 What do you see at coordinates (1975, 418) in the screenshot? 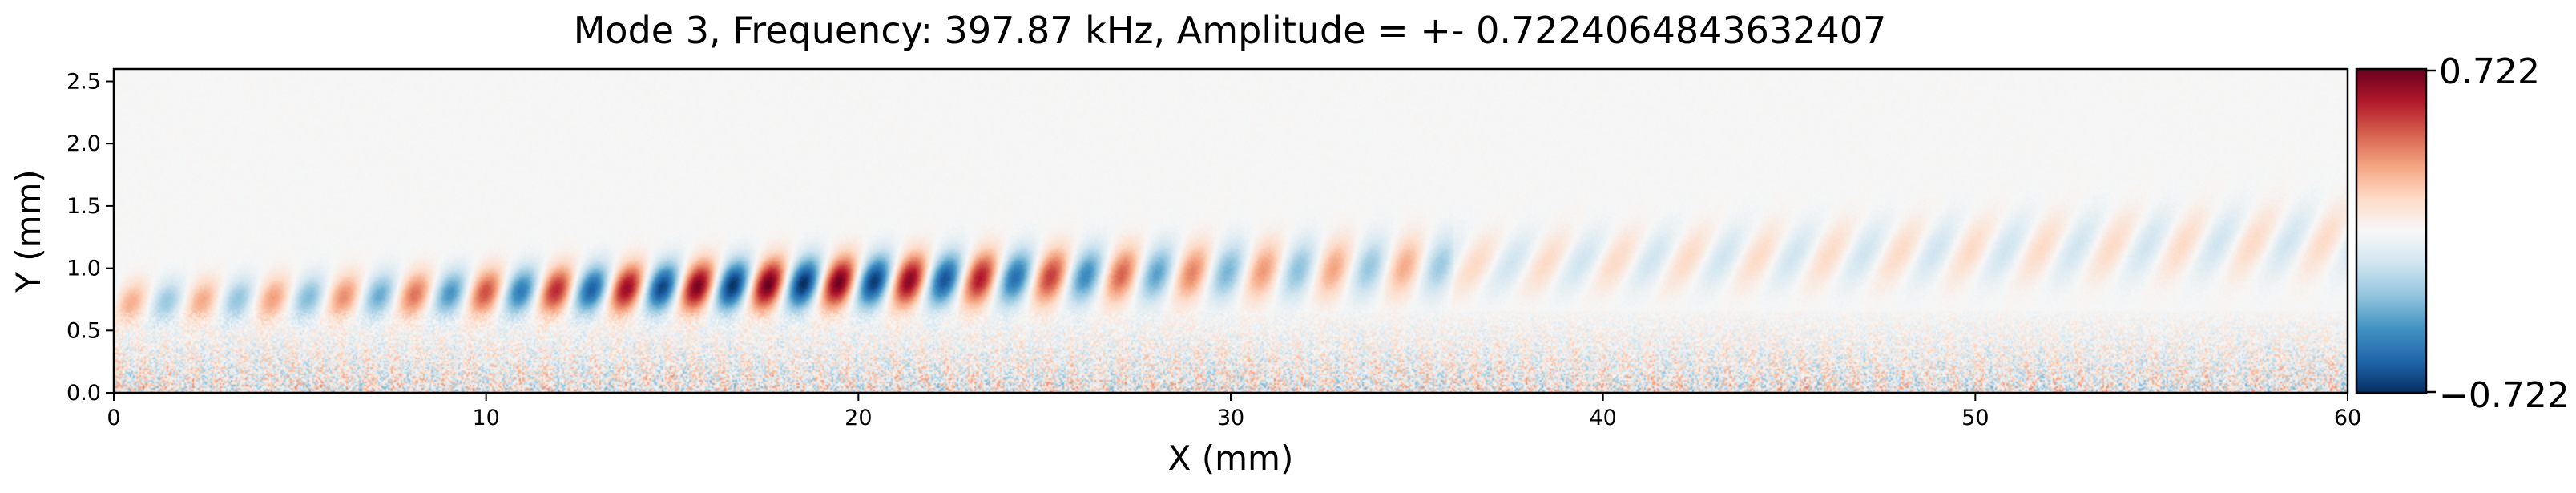
I see `x-tick-label: 50` at bounding box center [1975, 418].